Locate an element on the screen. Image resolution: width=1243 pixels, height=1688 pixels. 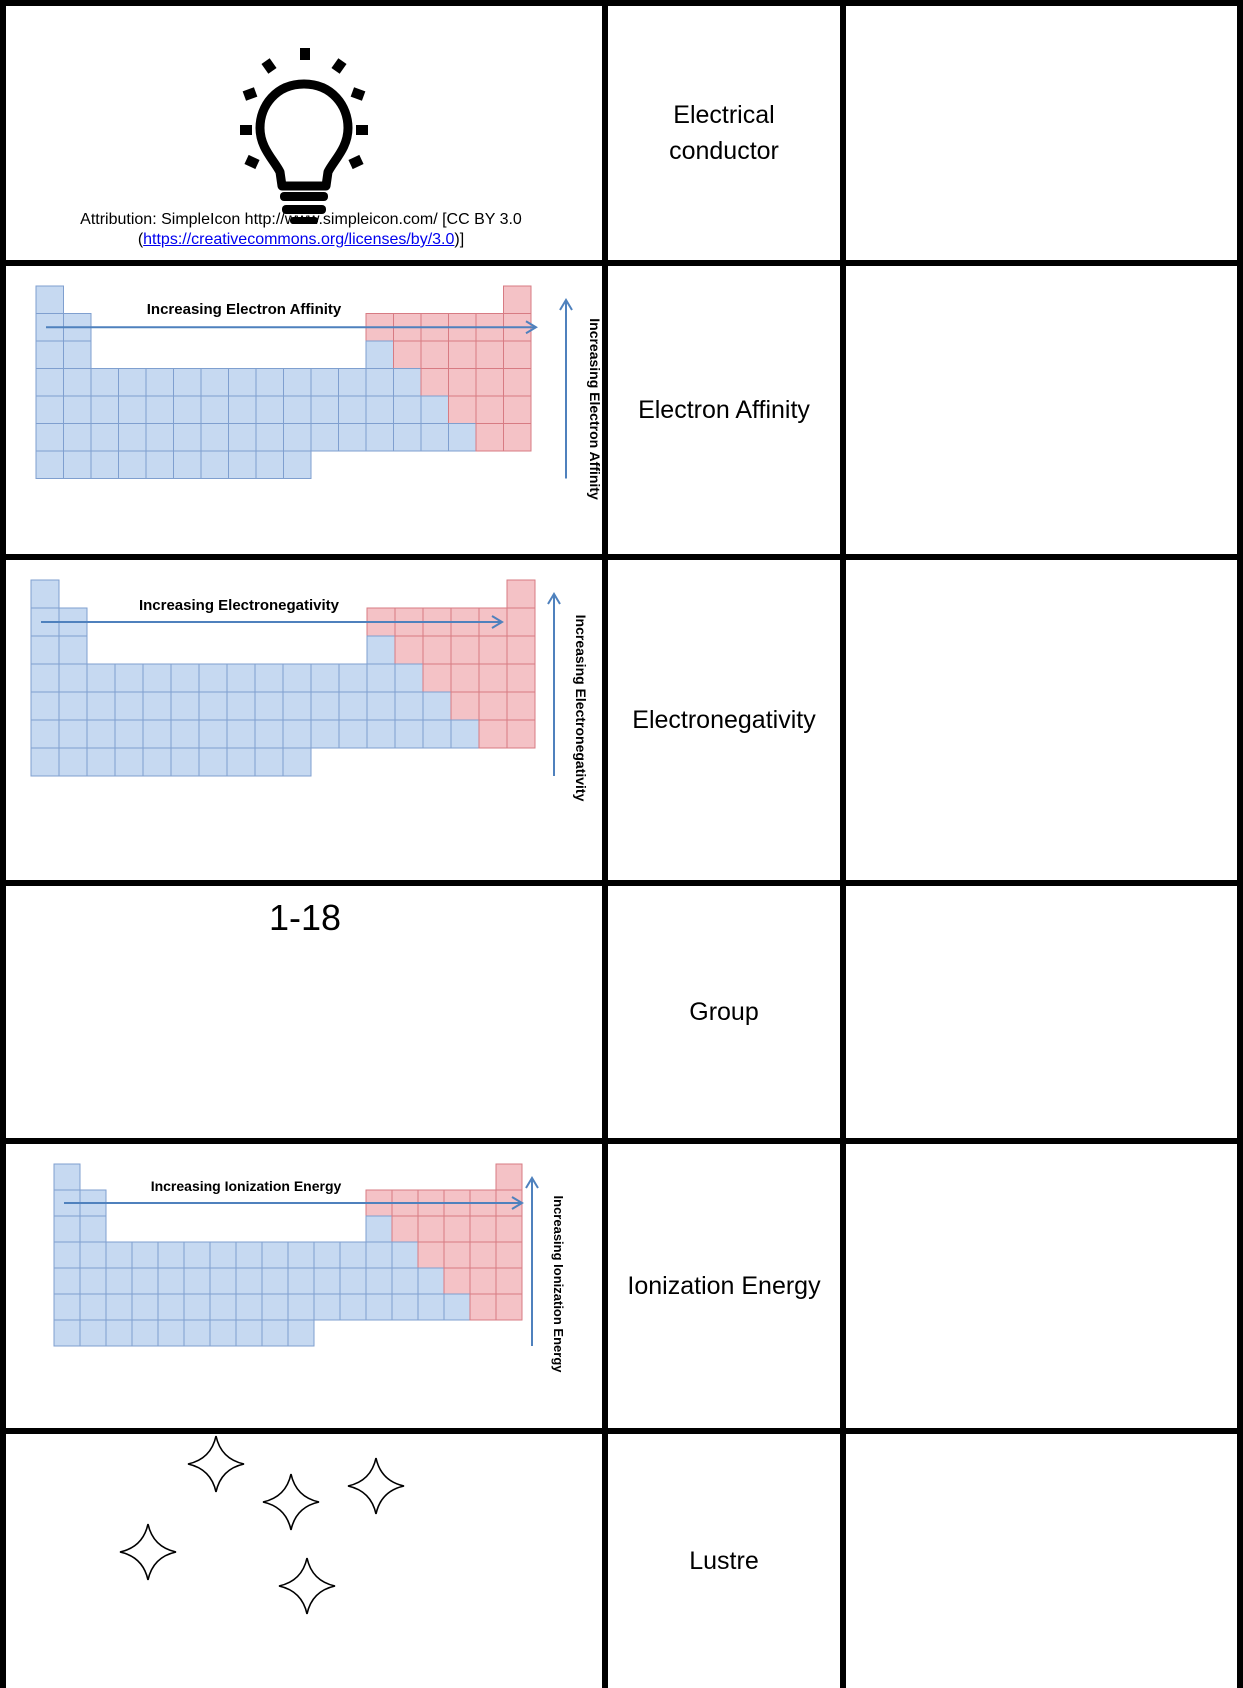
term-label: Electrical conductor is located at coordinates (724, 133).